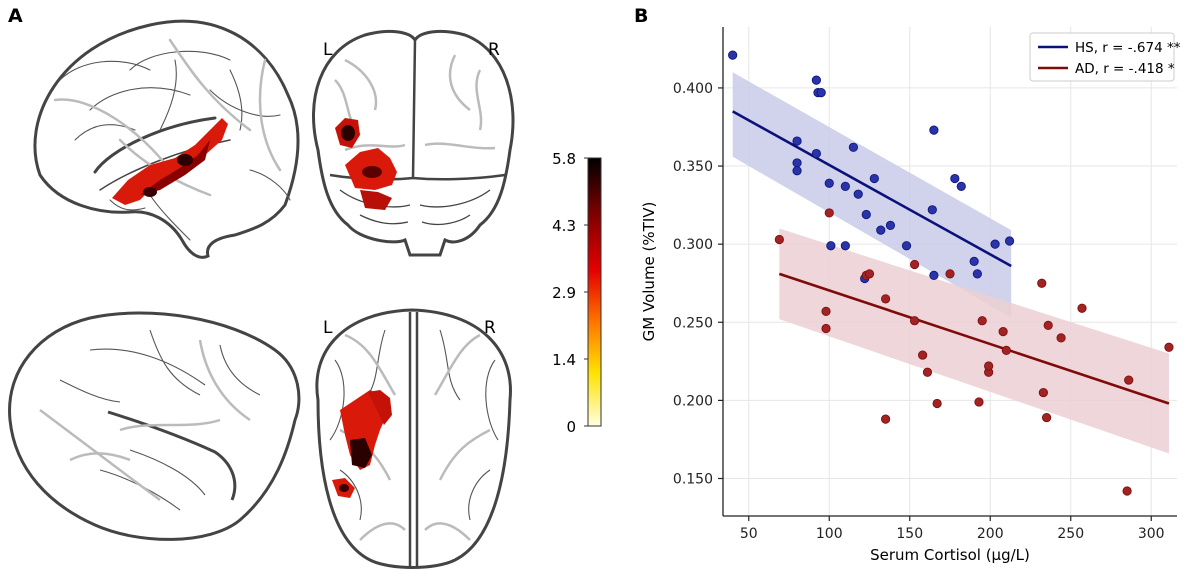 Image resolution: width=1200 pixels, height=581 pixels. Describe the element at coordinates (952, 529) in the screenshot. I see `x-axis-ticks: 50 100 150 200 250 300` at that location.